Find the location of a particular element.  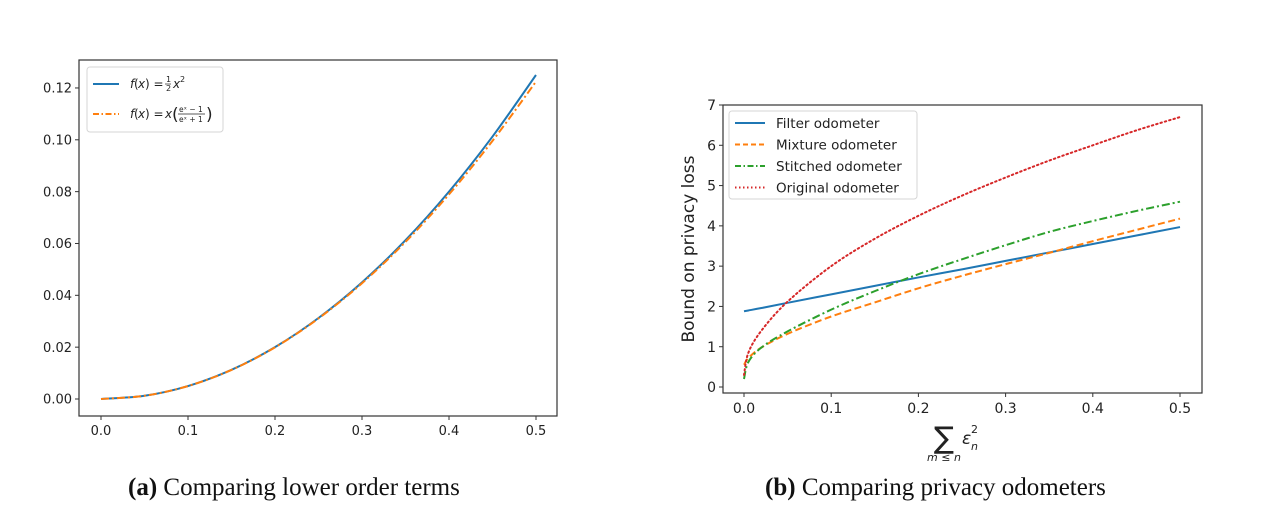

caption-a: (a) Comparing lower order terms is located at coordinates (294, 488).